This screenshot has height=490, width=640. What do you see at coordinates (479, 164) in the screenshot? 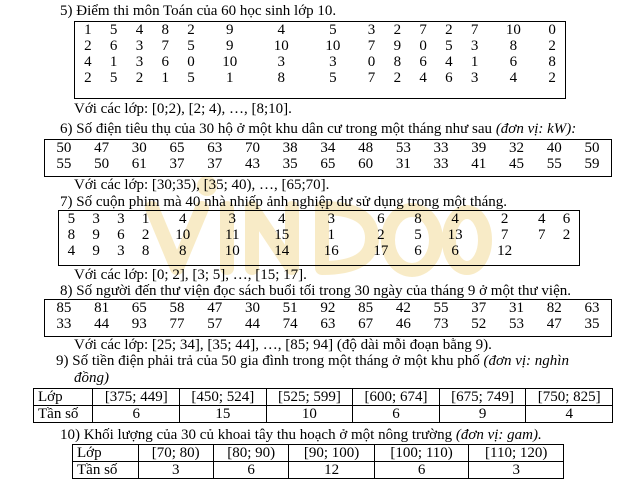
I see `data-value: 41` at bounding box center [479, 164].